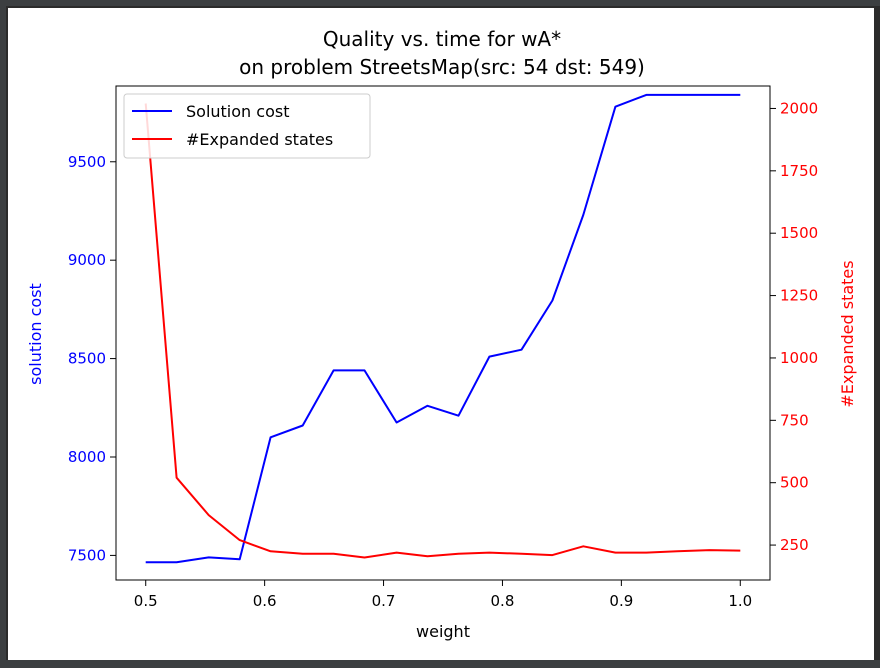  I want to click on y-axis-right-ticks: 250 500 750 1000 1250 1500 1750 2000, so click(794, 326).